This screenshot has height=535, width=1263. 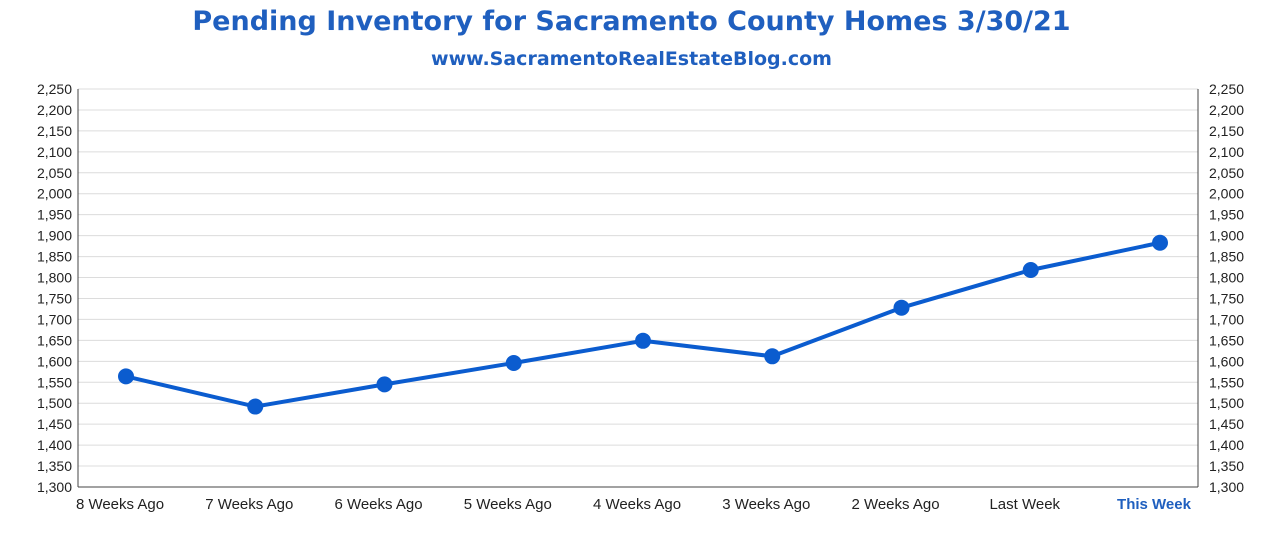 I want to click on y-tick-label-left: 1,450, so click(x=54, y=424).